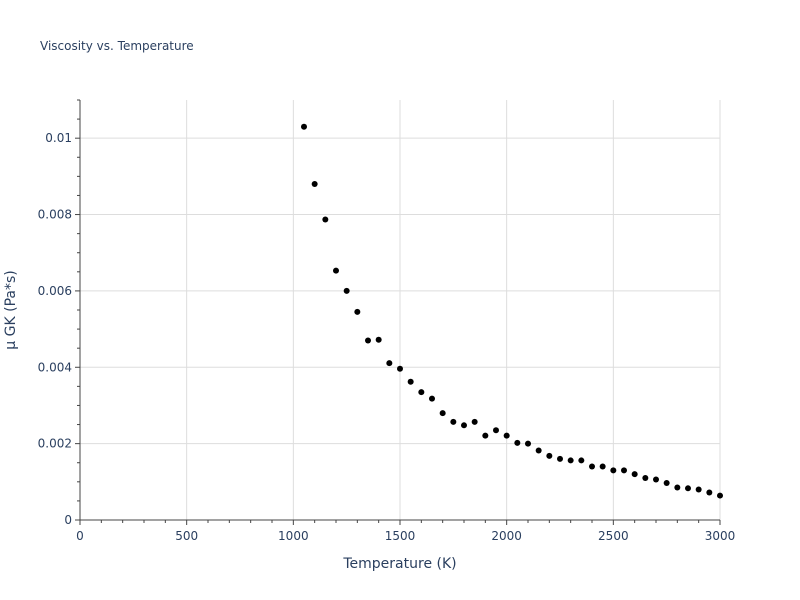  Describe the element at coordinates (58, 138) in the screenshot. I see `y-tick-label: 0.01` at that location.